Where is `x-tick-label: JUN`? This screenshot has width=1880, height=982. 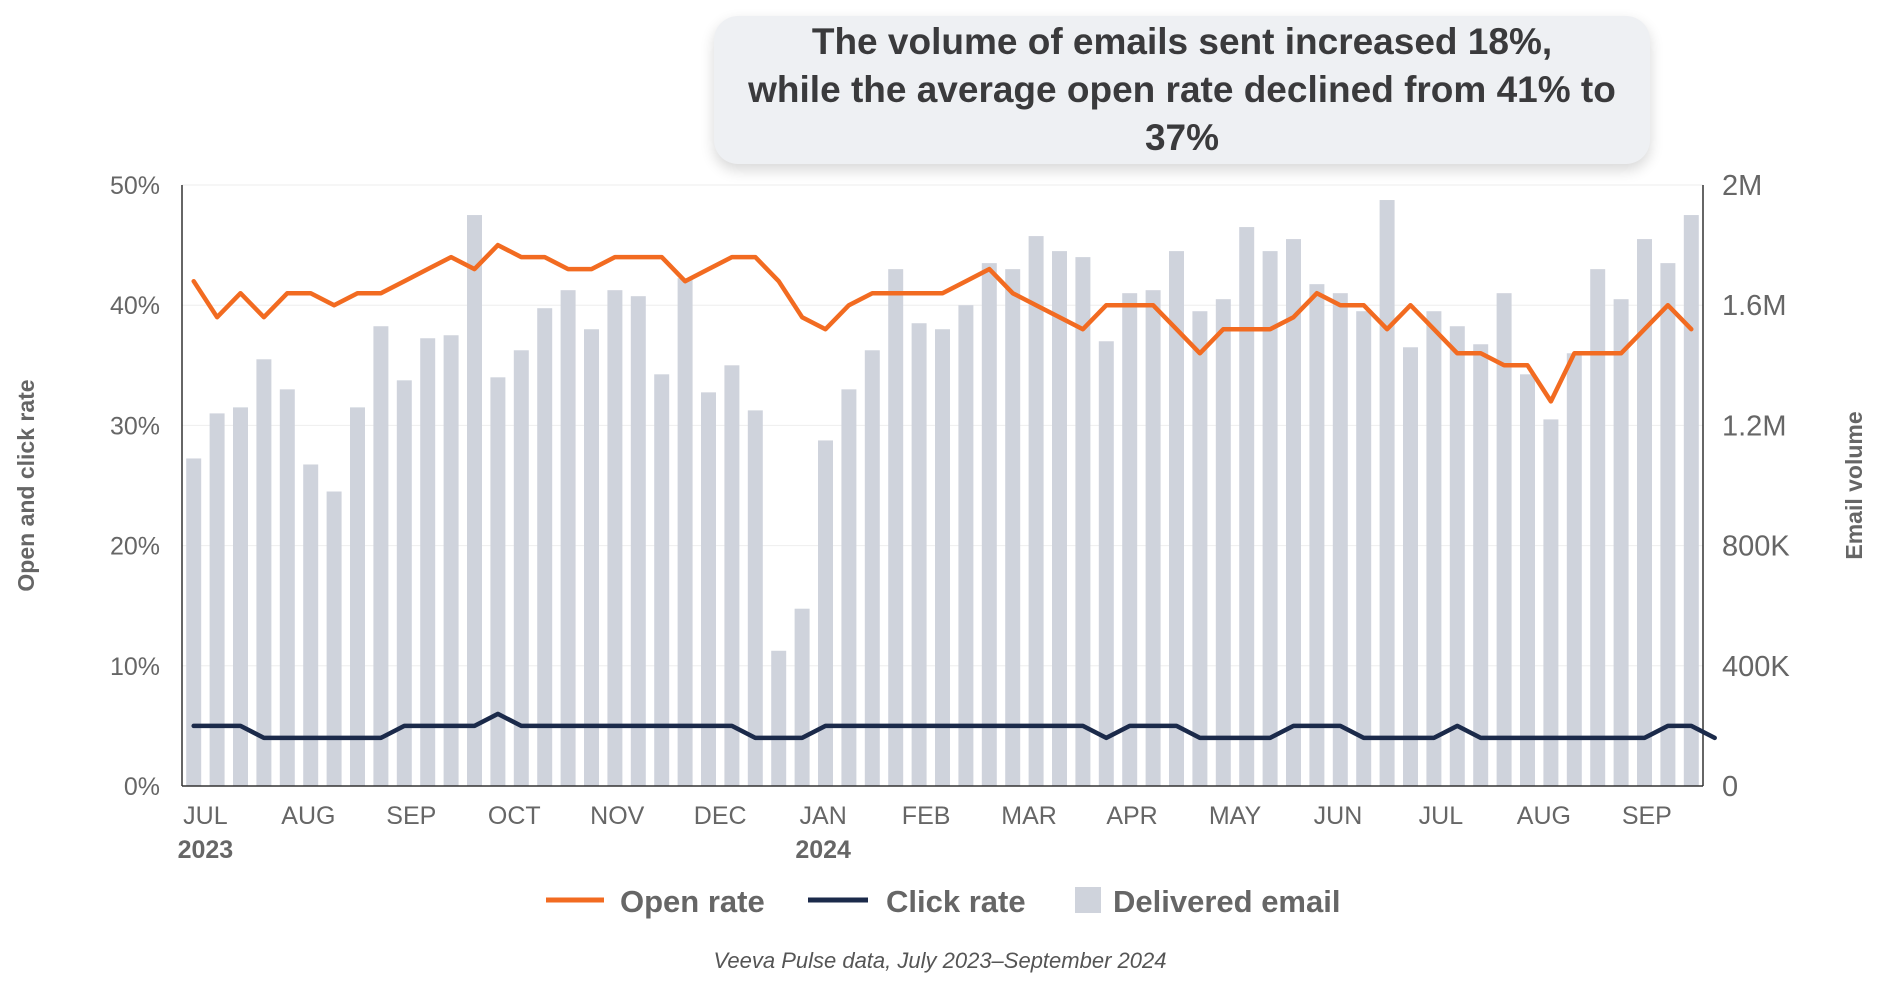 x-tick-label: JUN is located at coordinates (1338, 816).